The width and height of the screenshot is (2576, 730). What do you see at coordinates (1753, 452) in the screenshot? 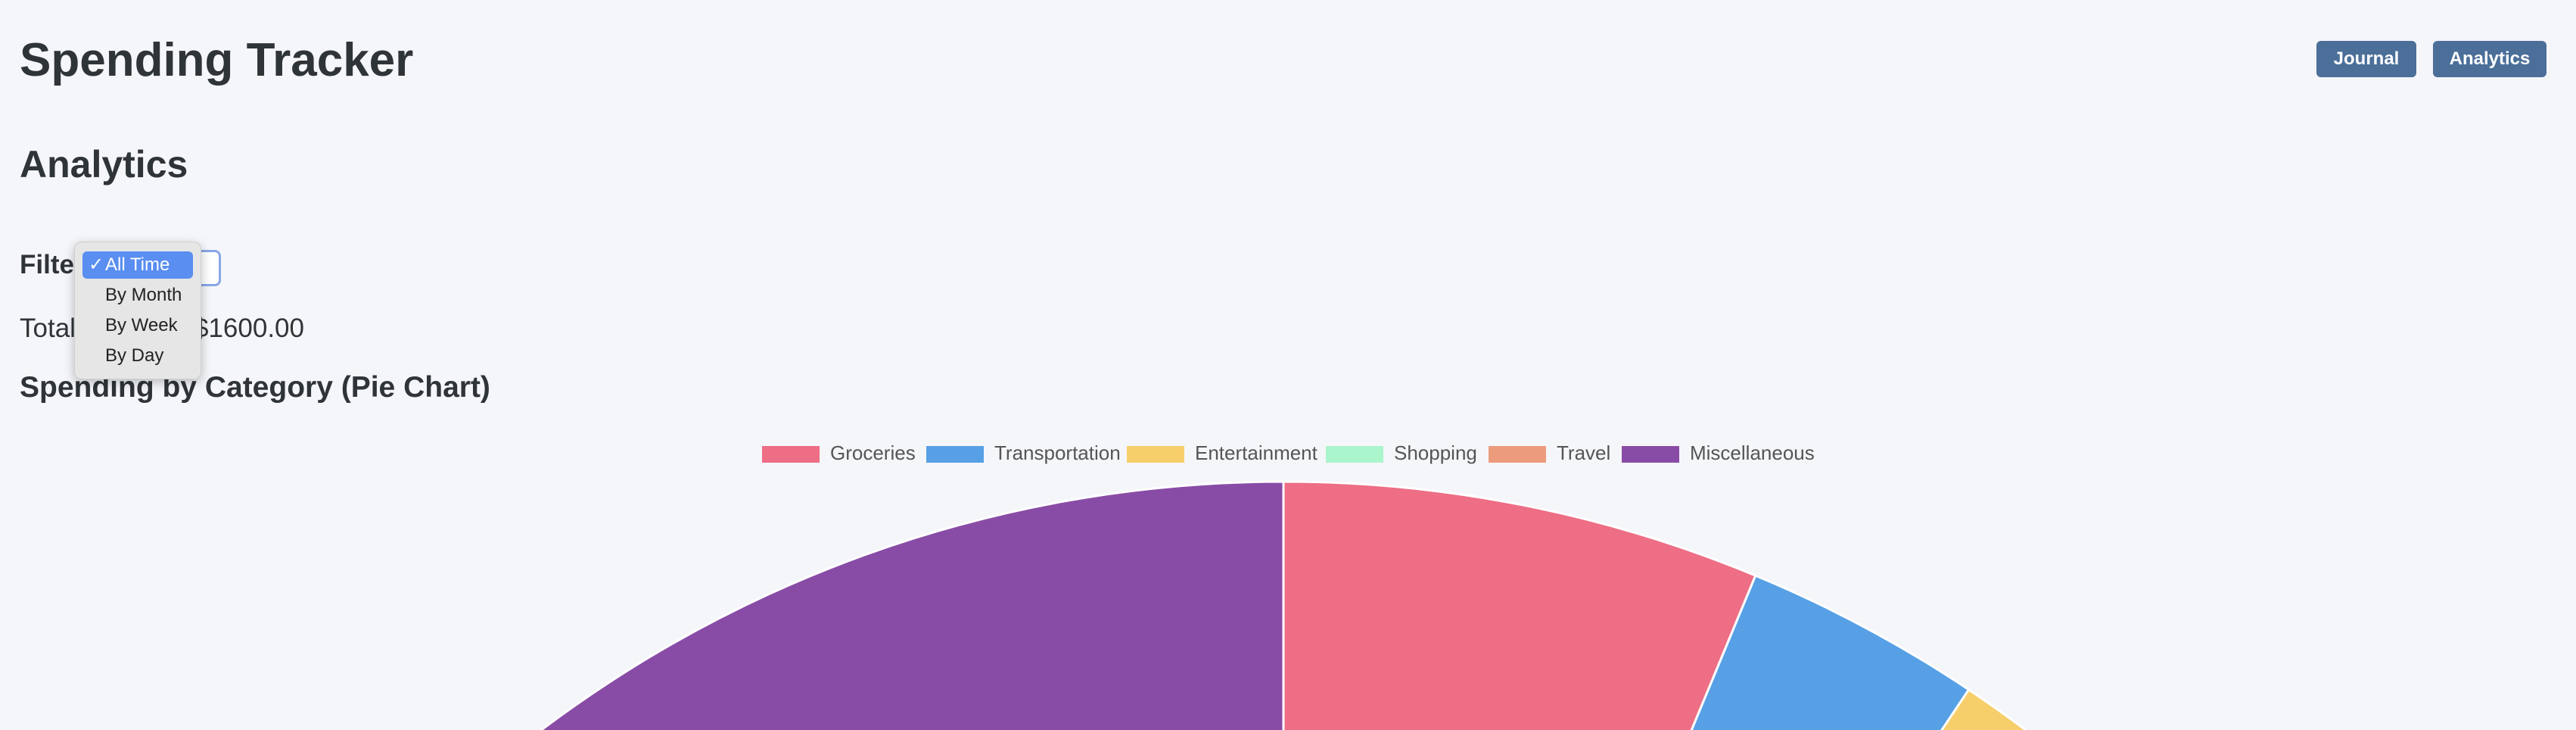
I see `legend-label: Miscellaneous` at bounding box center [1753, 452].